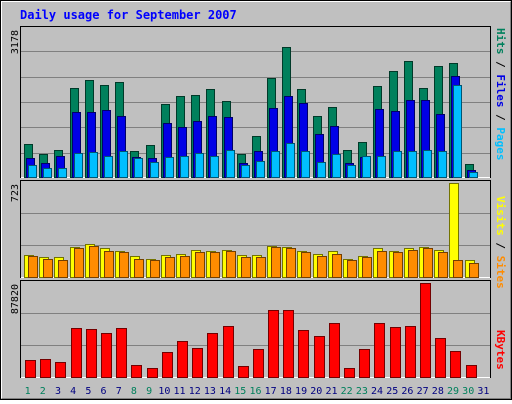  I want to click on day-label-24: 24, so click(377, 391).